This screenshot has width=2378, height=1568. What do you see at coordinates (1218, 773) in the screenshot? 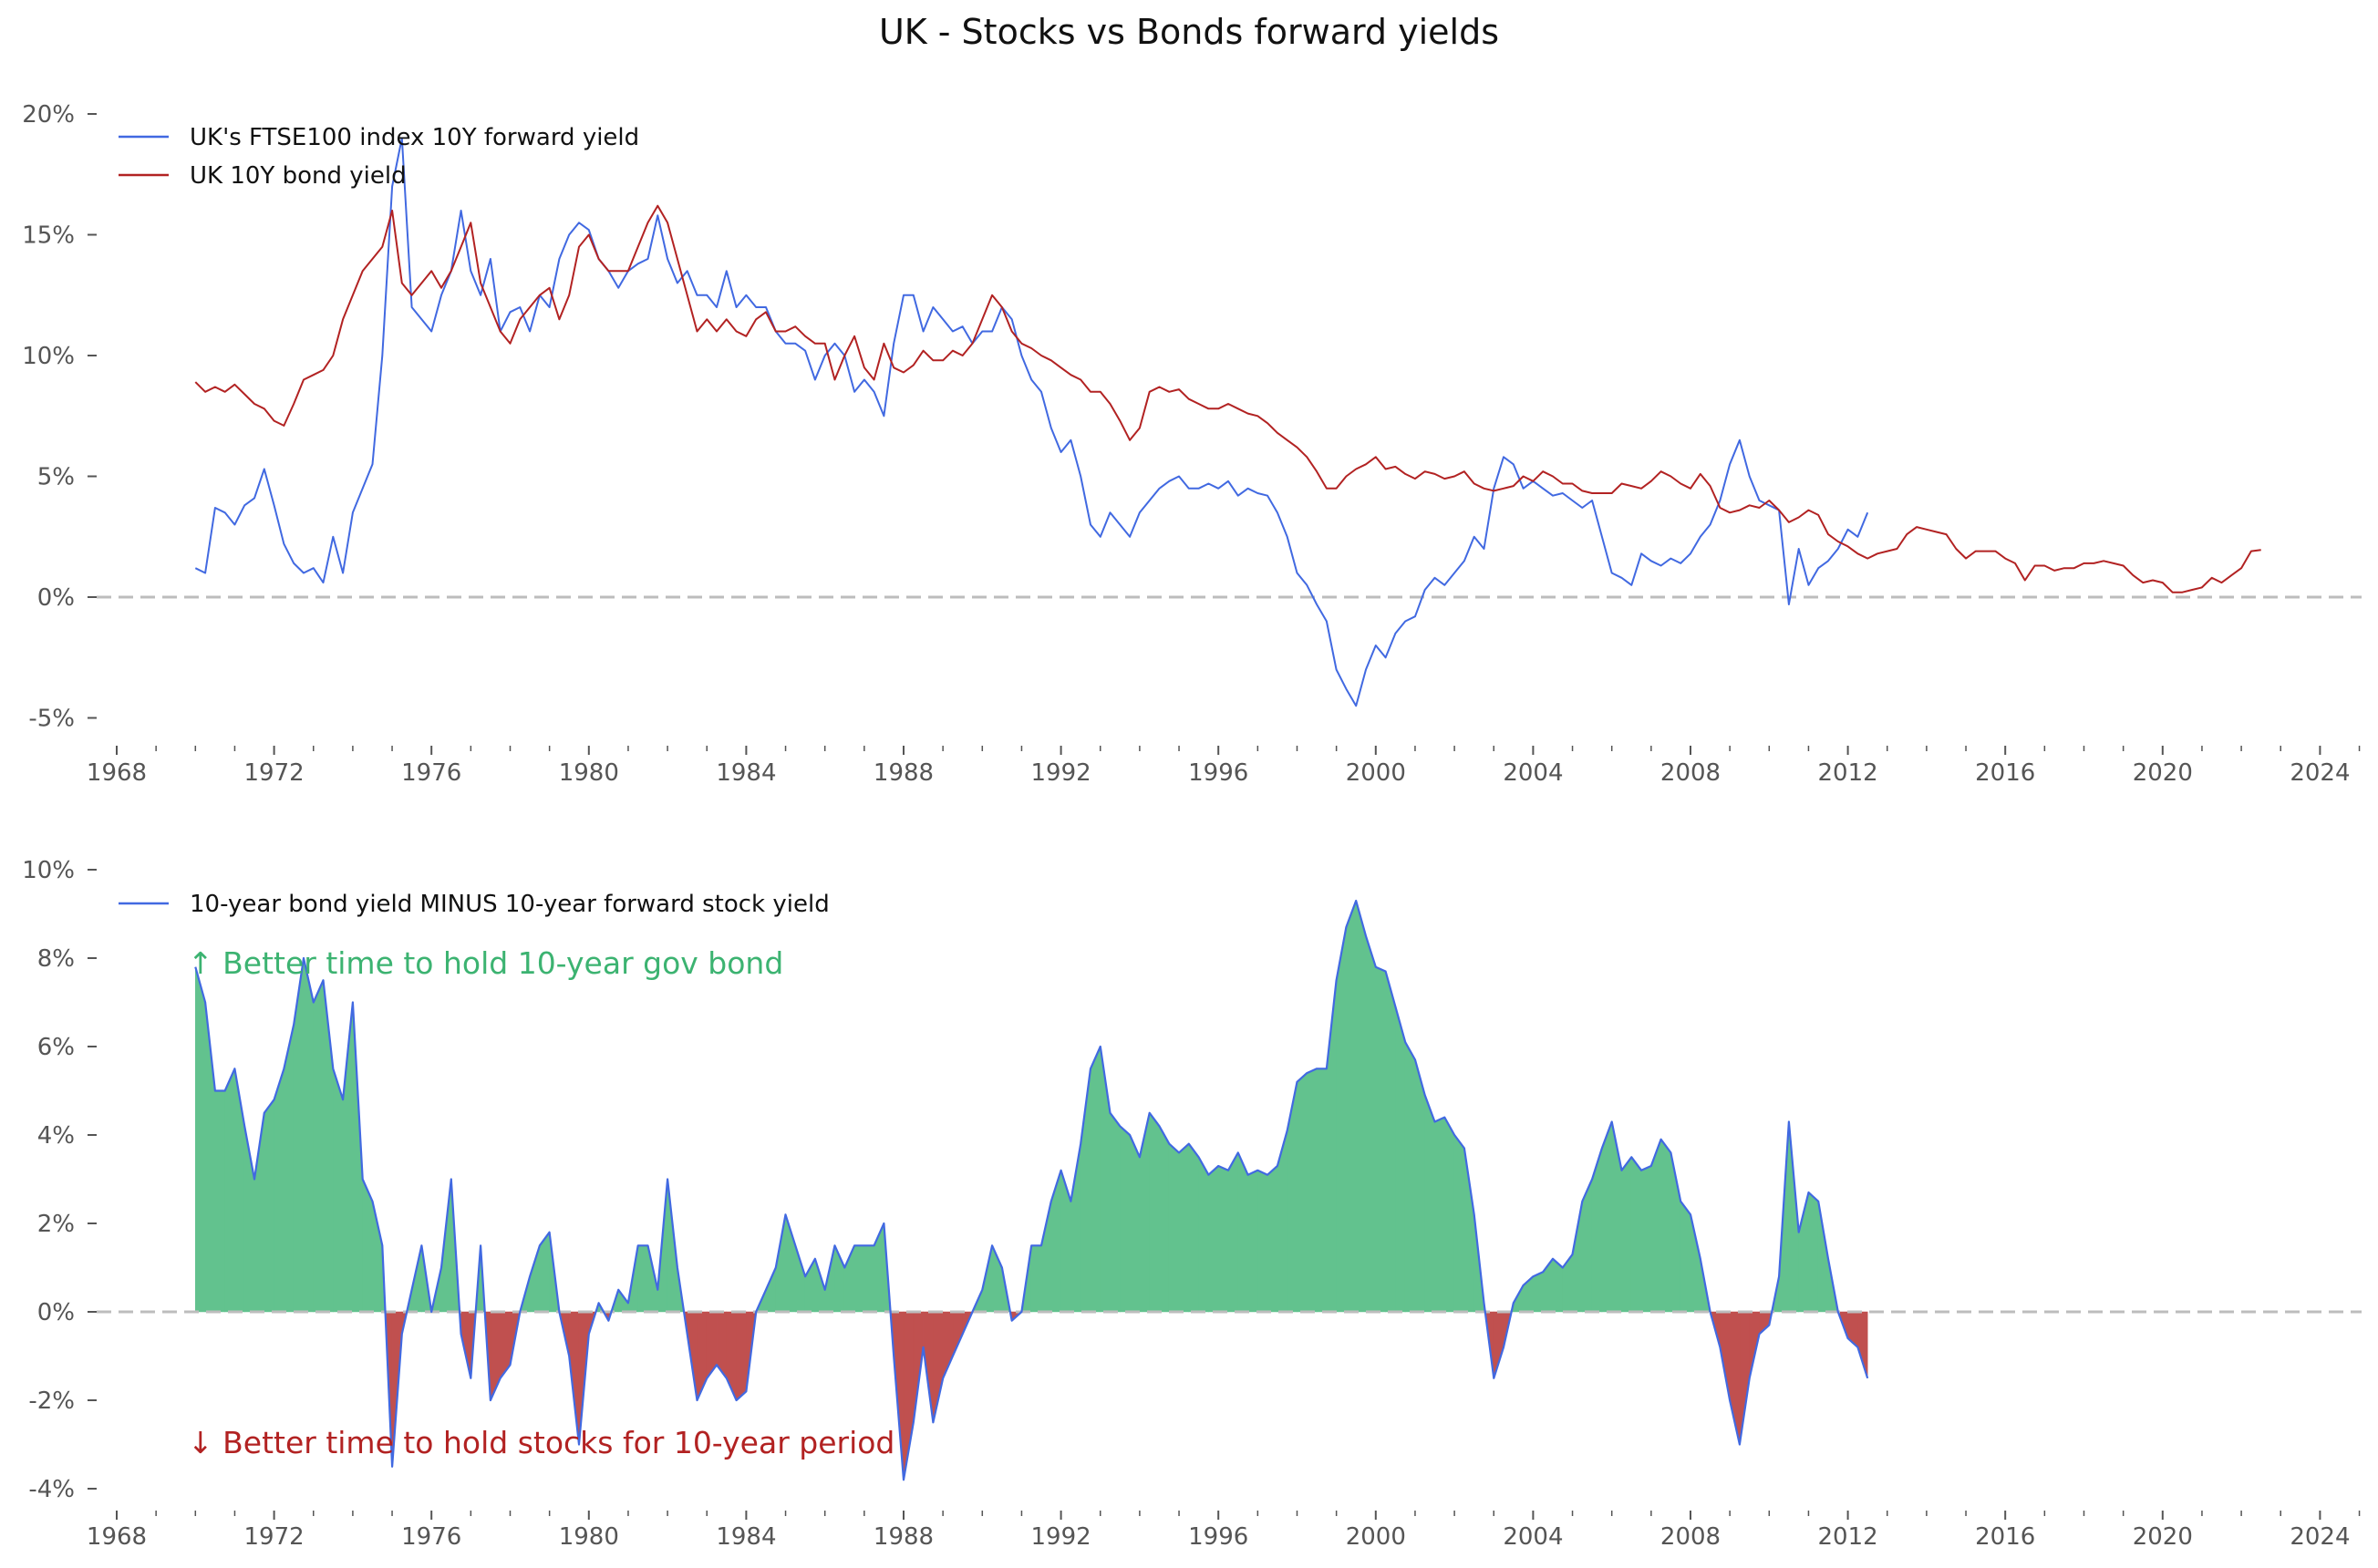
I see `x-tick-label: 1996` at bounding box center [1218, 773].